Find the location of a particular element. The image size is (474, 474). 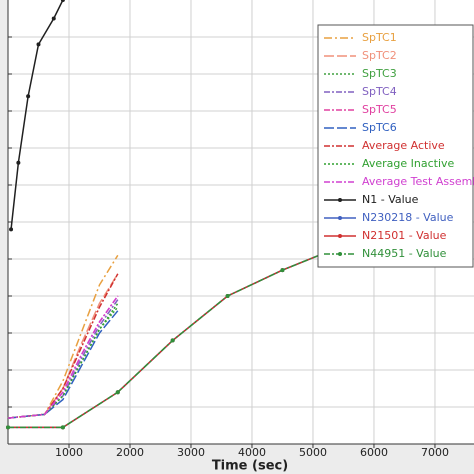

x-tick-label: 3000 is located at coordinates (191, 452).